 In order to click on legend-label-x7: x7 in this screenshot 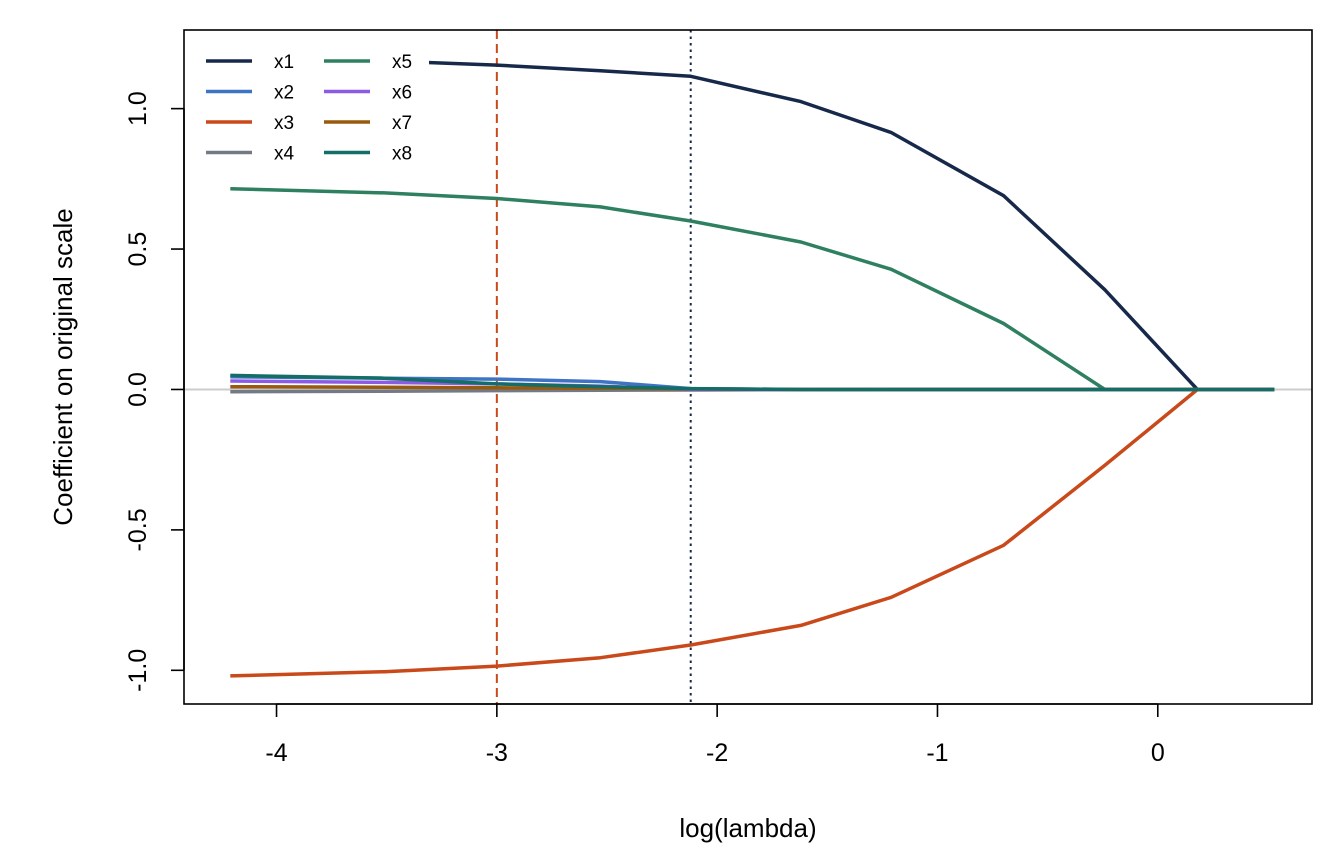, I will do `click(402, 123)`.